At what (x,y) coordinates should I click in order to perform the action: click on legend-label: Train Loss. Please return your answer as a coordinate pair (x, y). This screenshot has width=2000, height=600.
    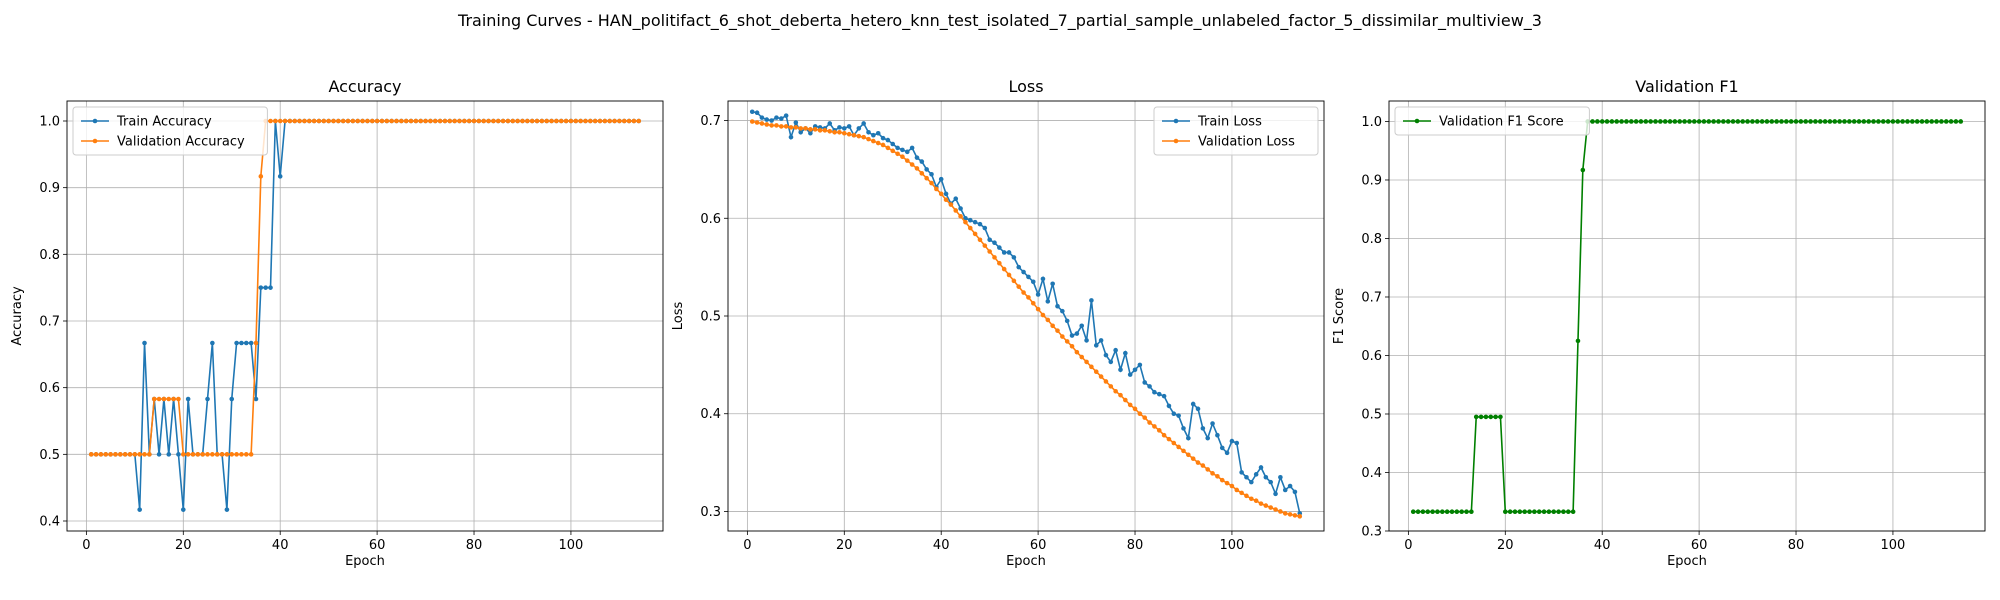
    Looking at the image, I should click on (1229, 122).